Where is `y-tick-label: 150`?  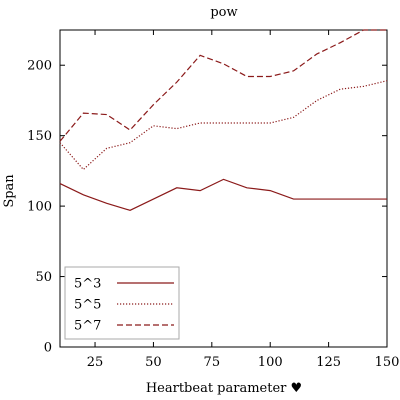
y-tick-label: 150 is located at coordinates (39, 136).